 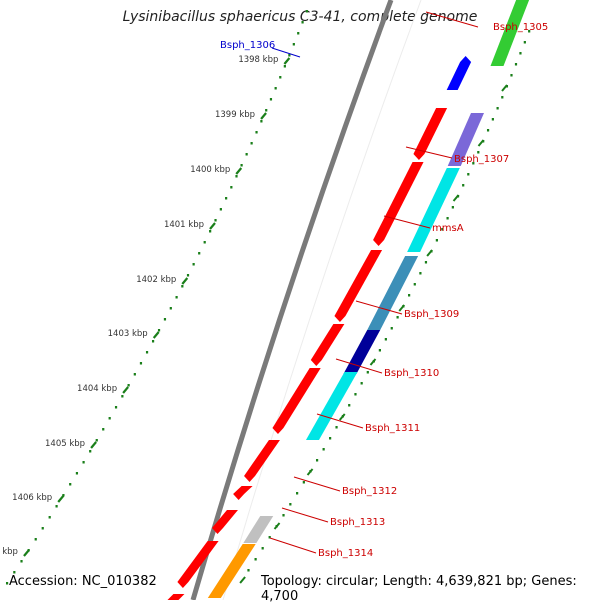 What do you see at coordinates (520, 27) in the screenshot?
I see `gene-label-bsph-1305: Bsph_1305` at bounding box center [520, 27].